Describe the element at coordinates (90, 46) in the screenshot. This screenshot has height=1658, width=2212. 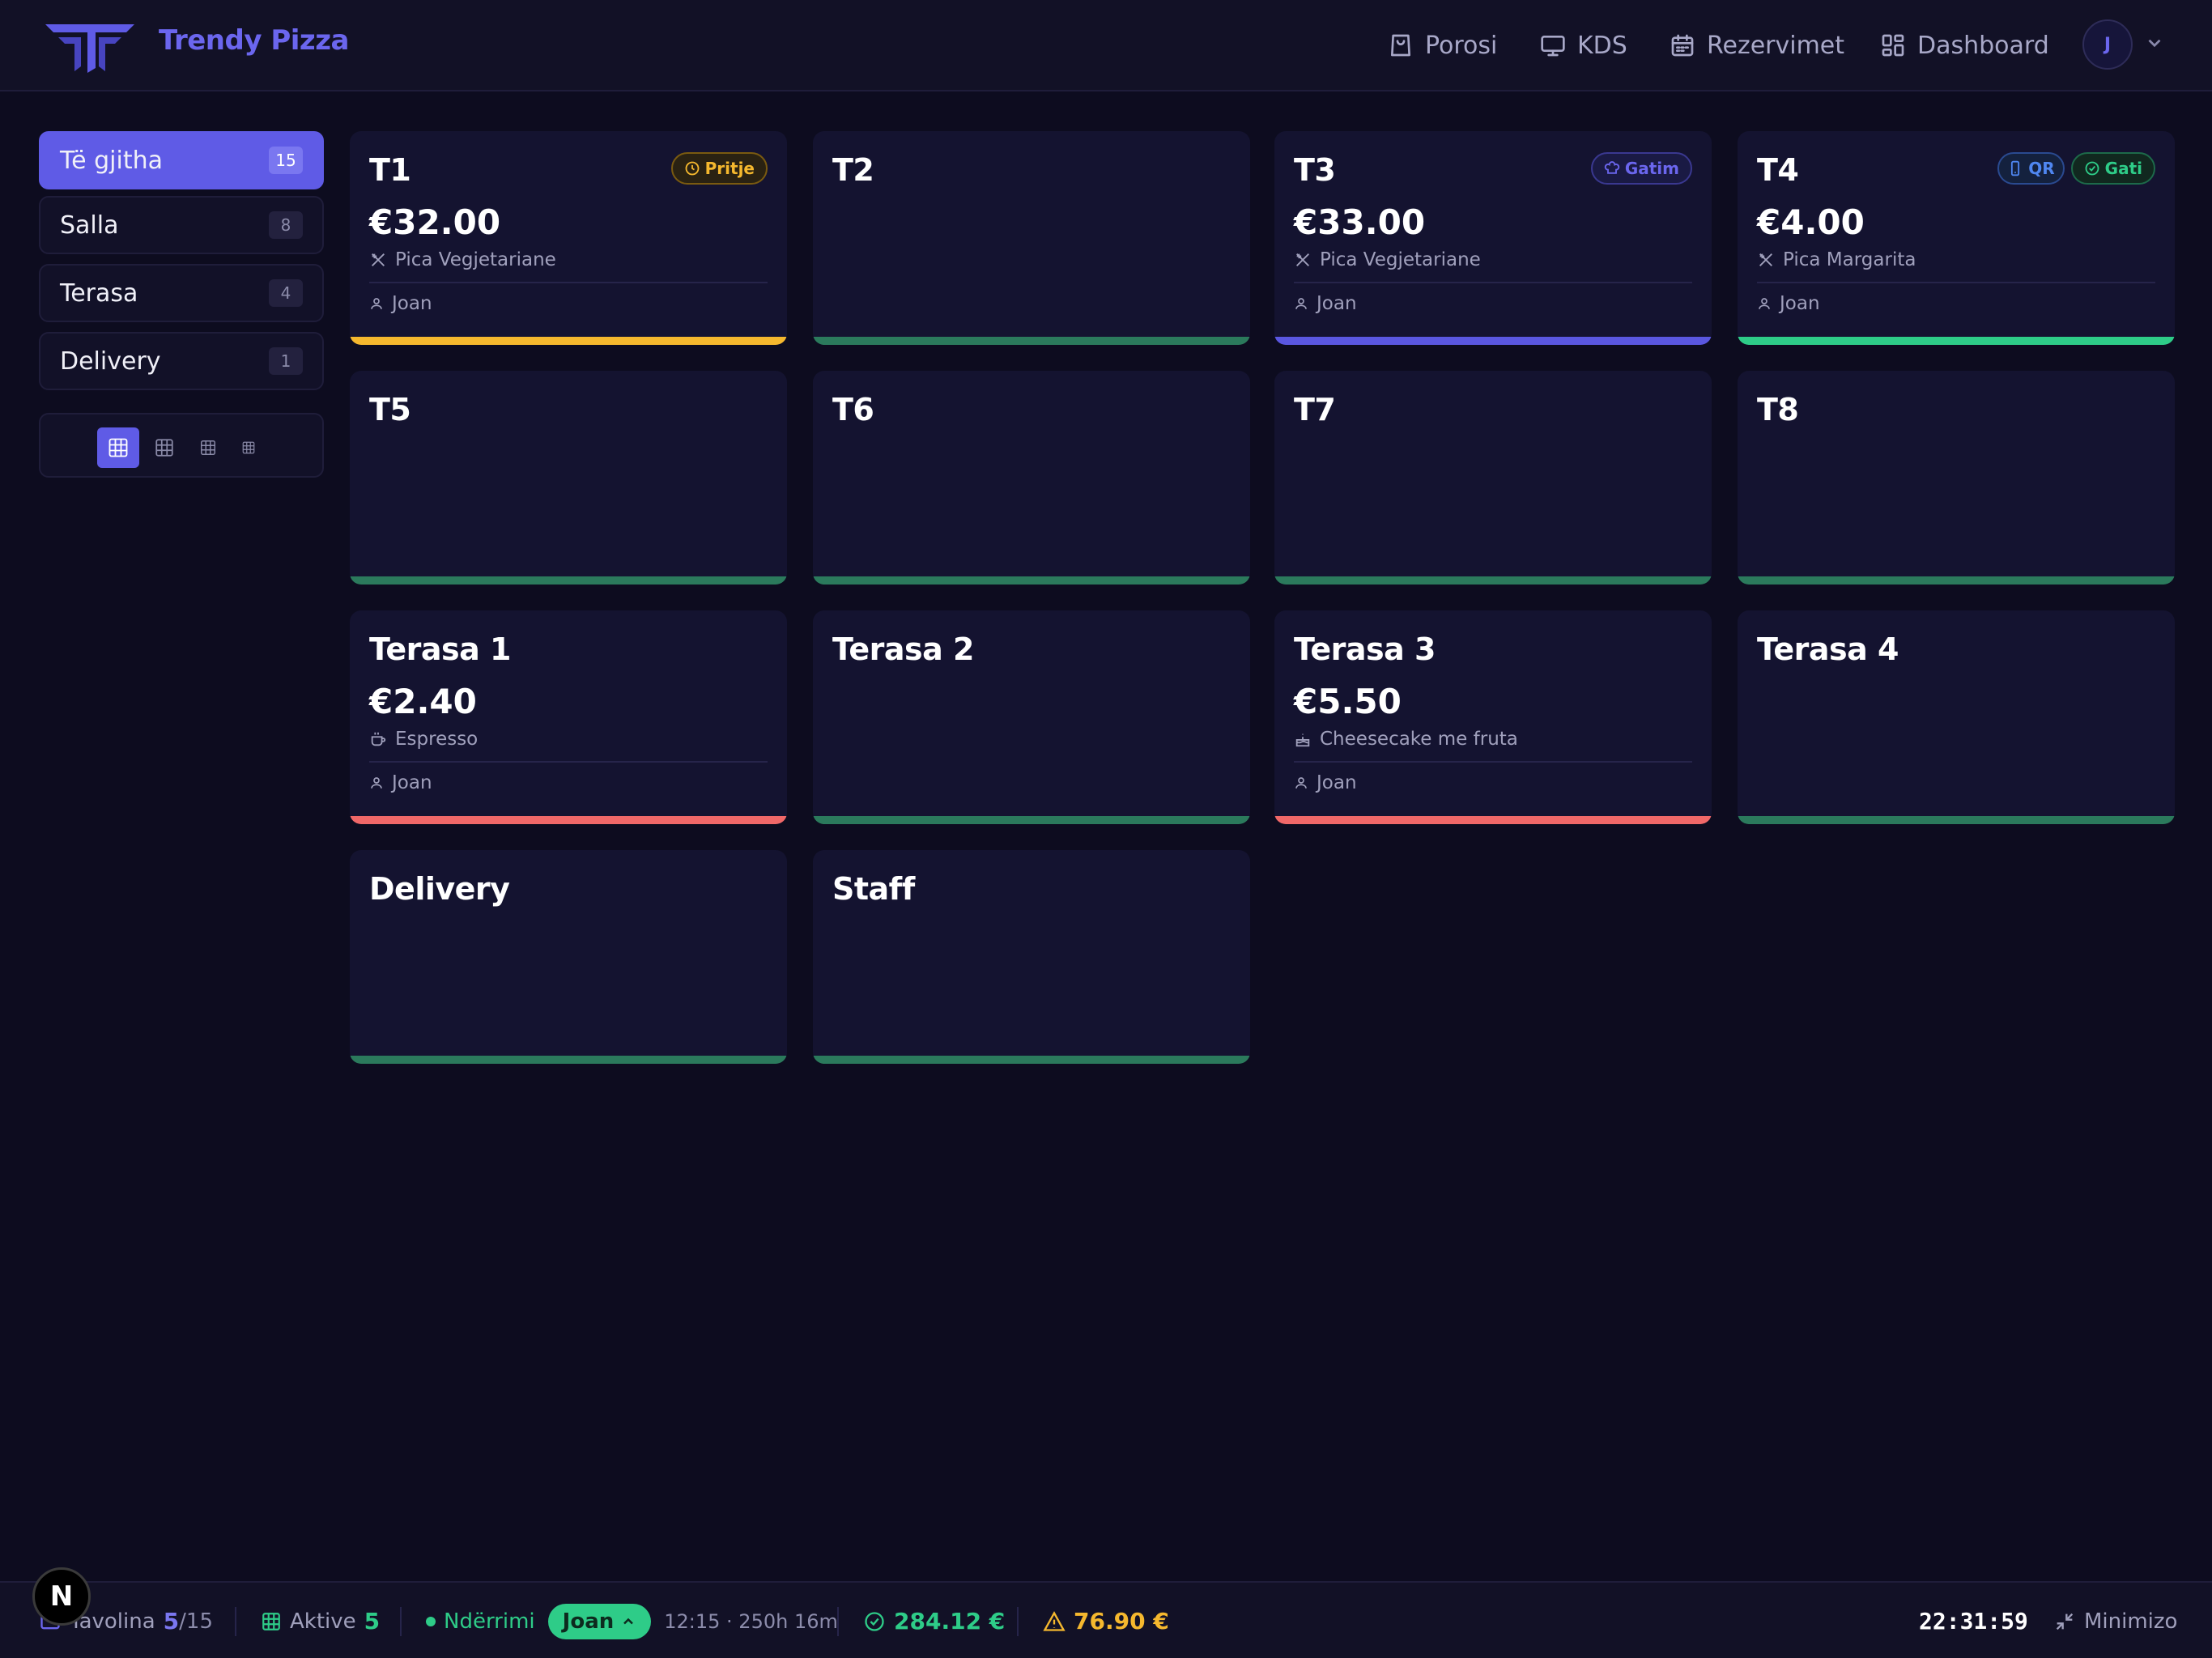
I see `trendy-pizza-logo` at that location.